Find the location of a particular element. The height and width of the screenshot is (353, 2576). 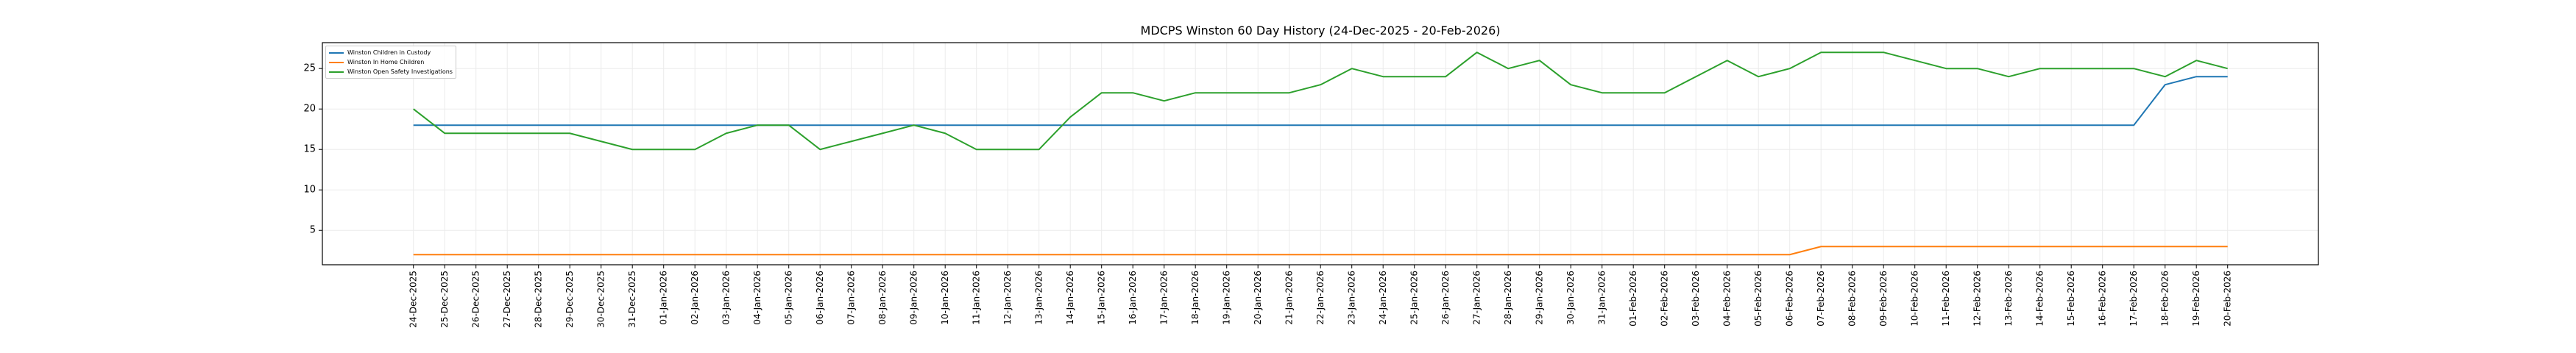

x-tick-label: 14-Feb-2026 is located at coordinates (2040, 299).